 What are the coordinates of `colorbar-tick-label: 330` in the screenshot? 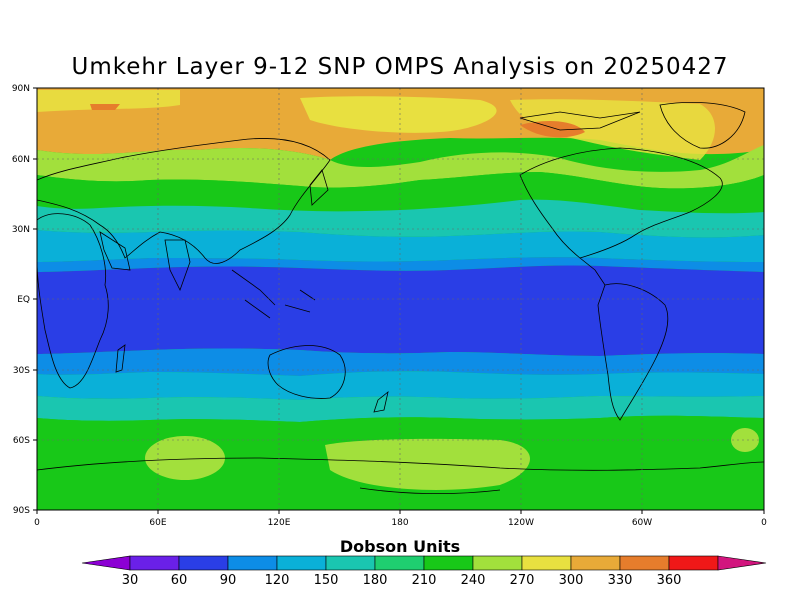 It's located at (620, 580).